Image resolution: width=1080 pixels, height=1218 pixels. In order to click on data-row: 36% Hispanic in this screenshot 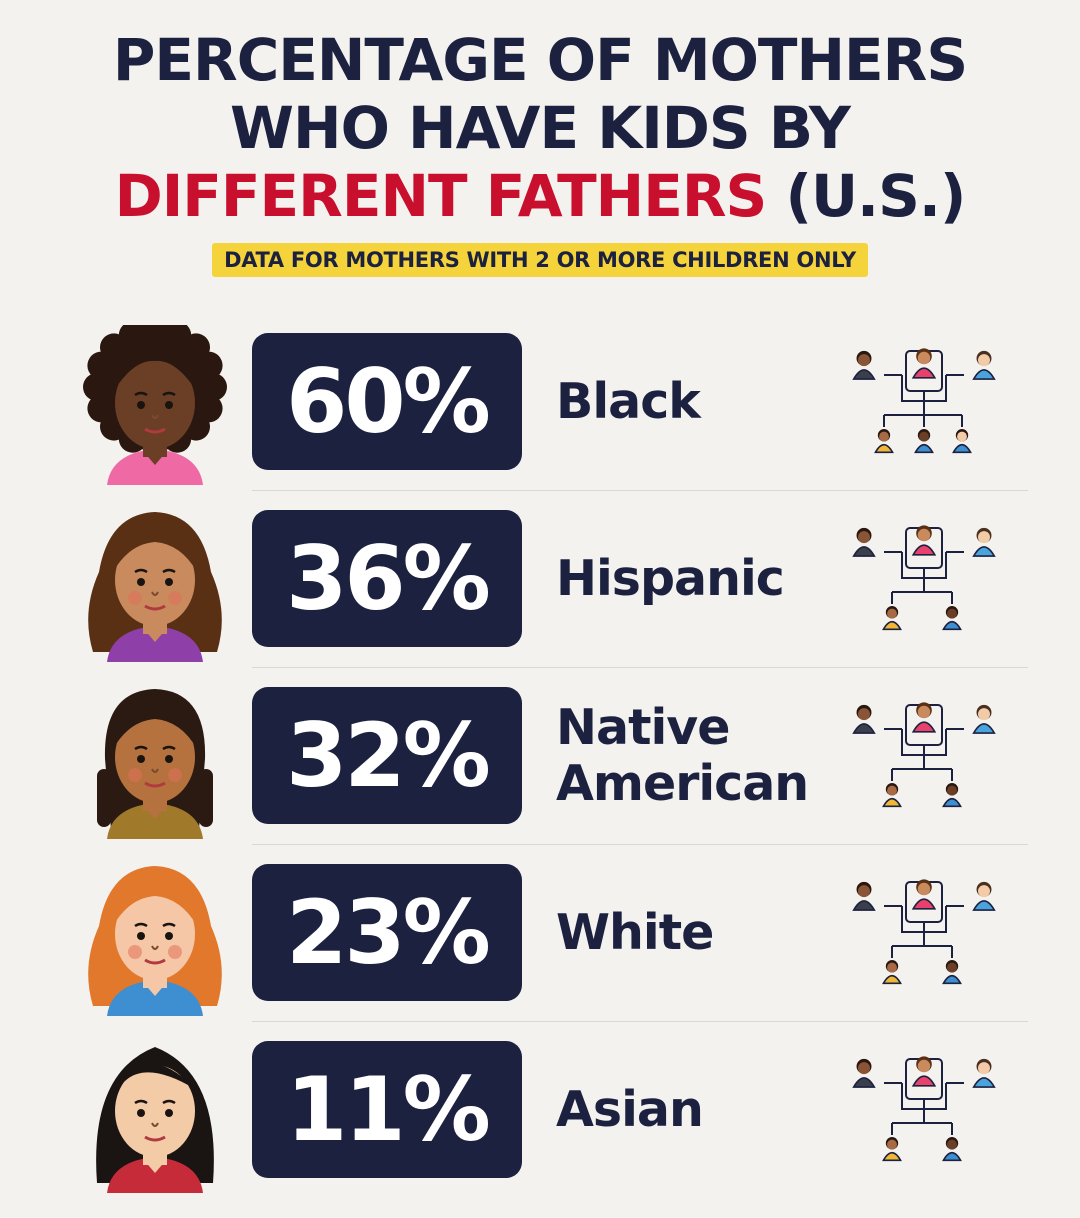, I will do `click(540, 598)`.